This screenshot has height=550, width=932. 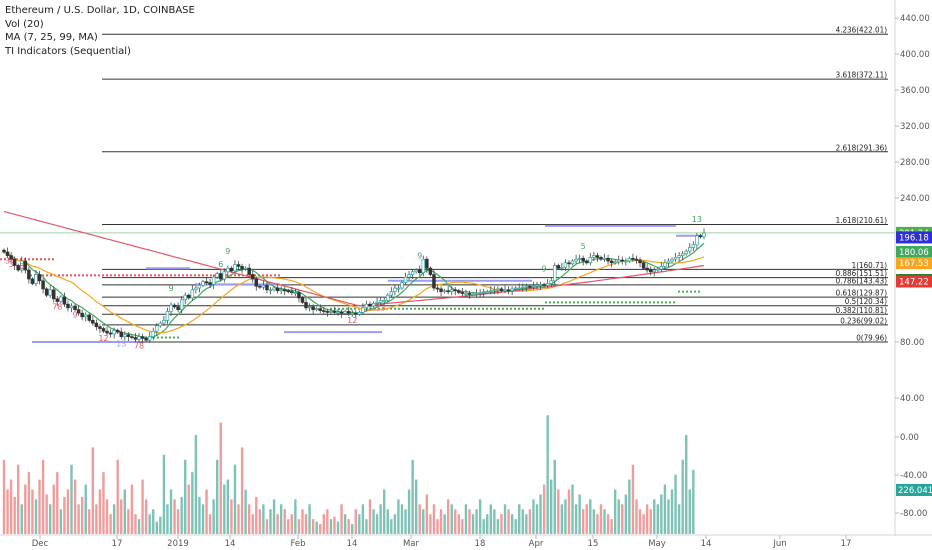 I want to click on time-tick-label: 14, so click(x=230, y=544).